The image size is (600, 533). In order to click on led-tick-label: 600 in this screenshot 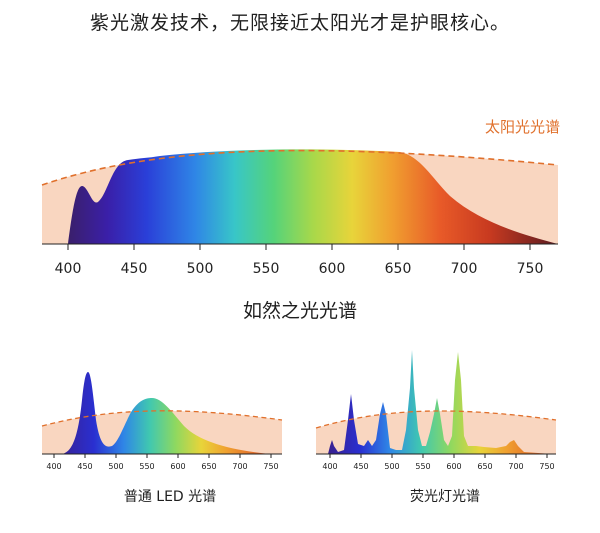, I will do `click(177, 466)`.